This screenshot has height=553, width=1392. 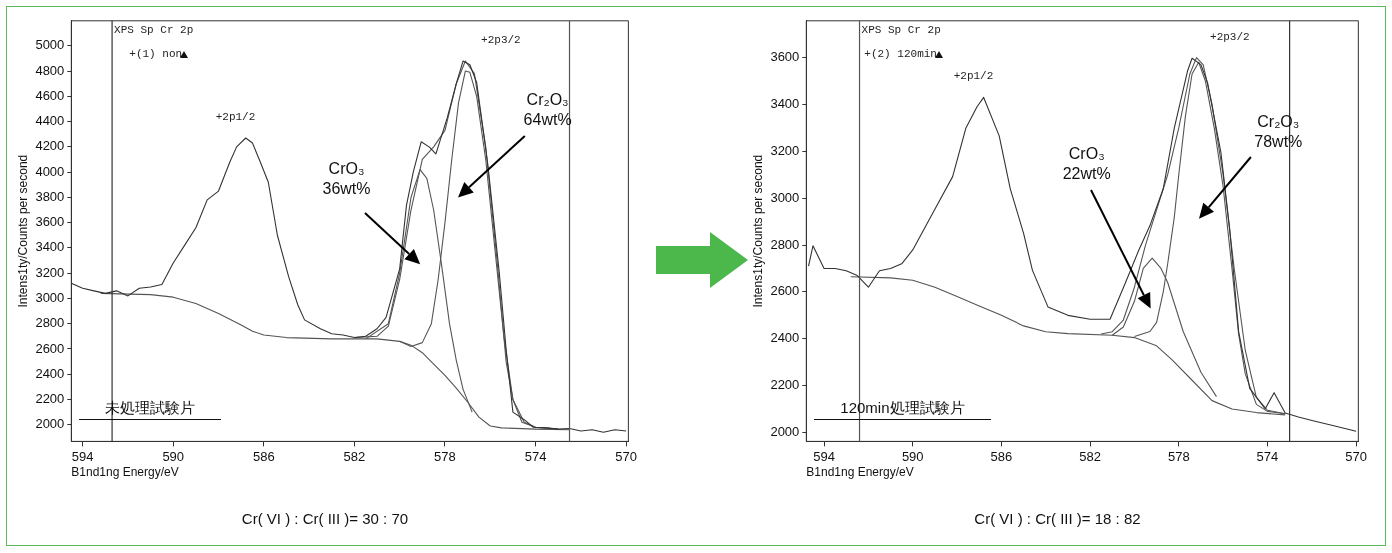 I want to click on y-tick-label: 4200, so click(x=50, y=146).